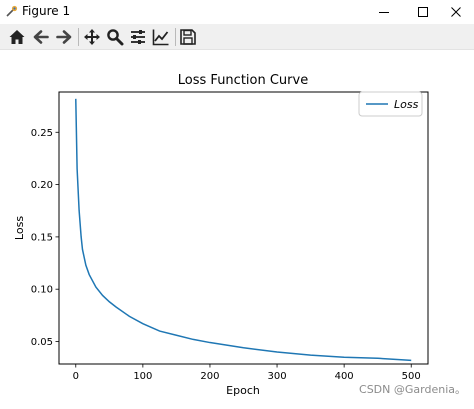 Image resolution: width=474 pixels, height=409 pixels. I want to click on forward-arrow-icon, so click(64, 37).